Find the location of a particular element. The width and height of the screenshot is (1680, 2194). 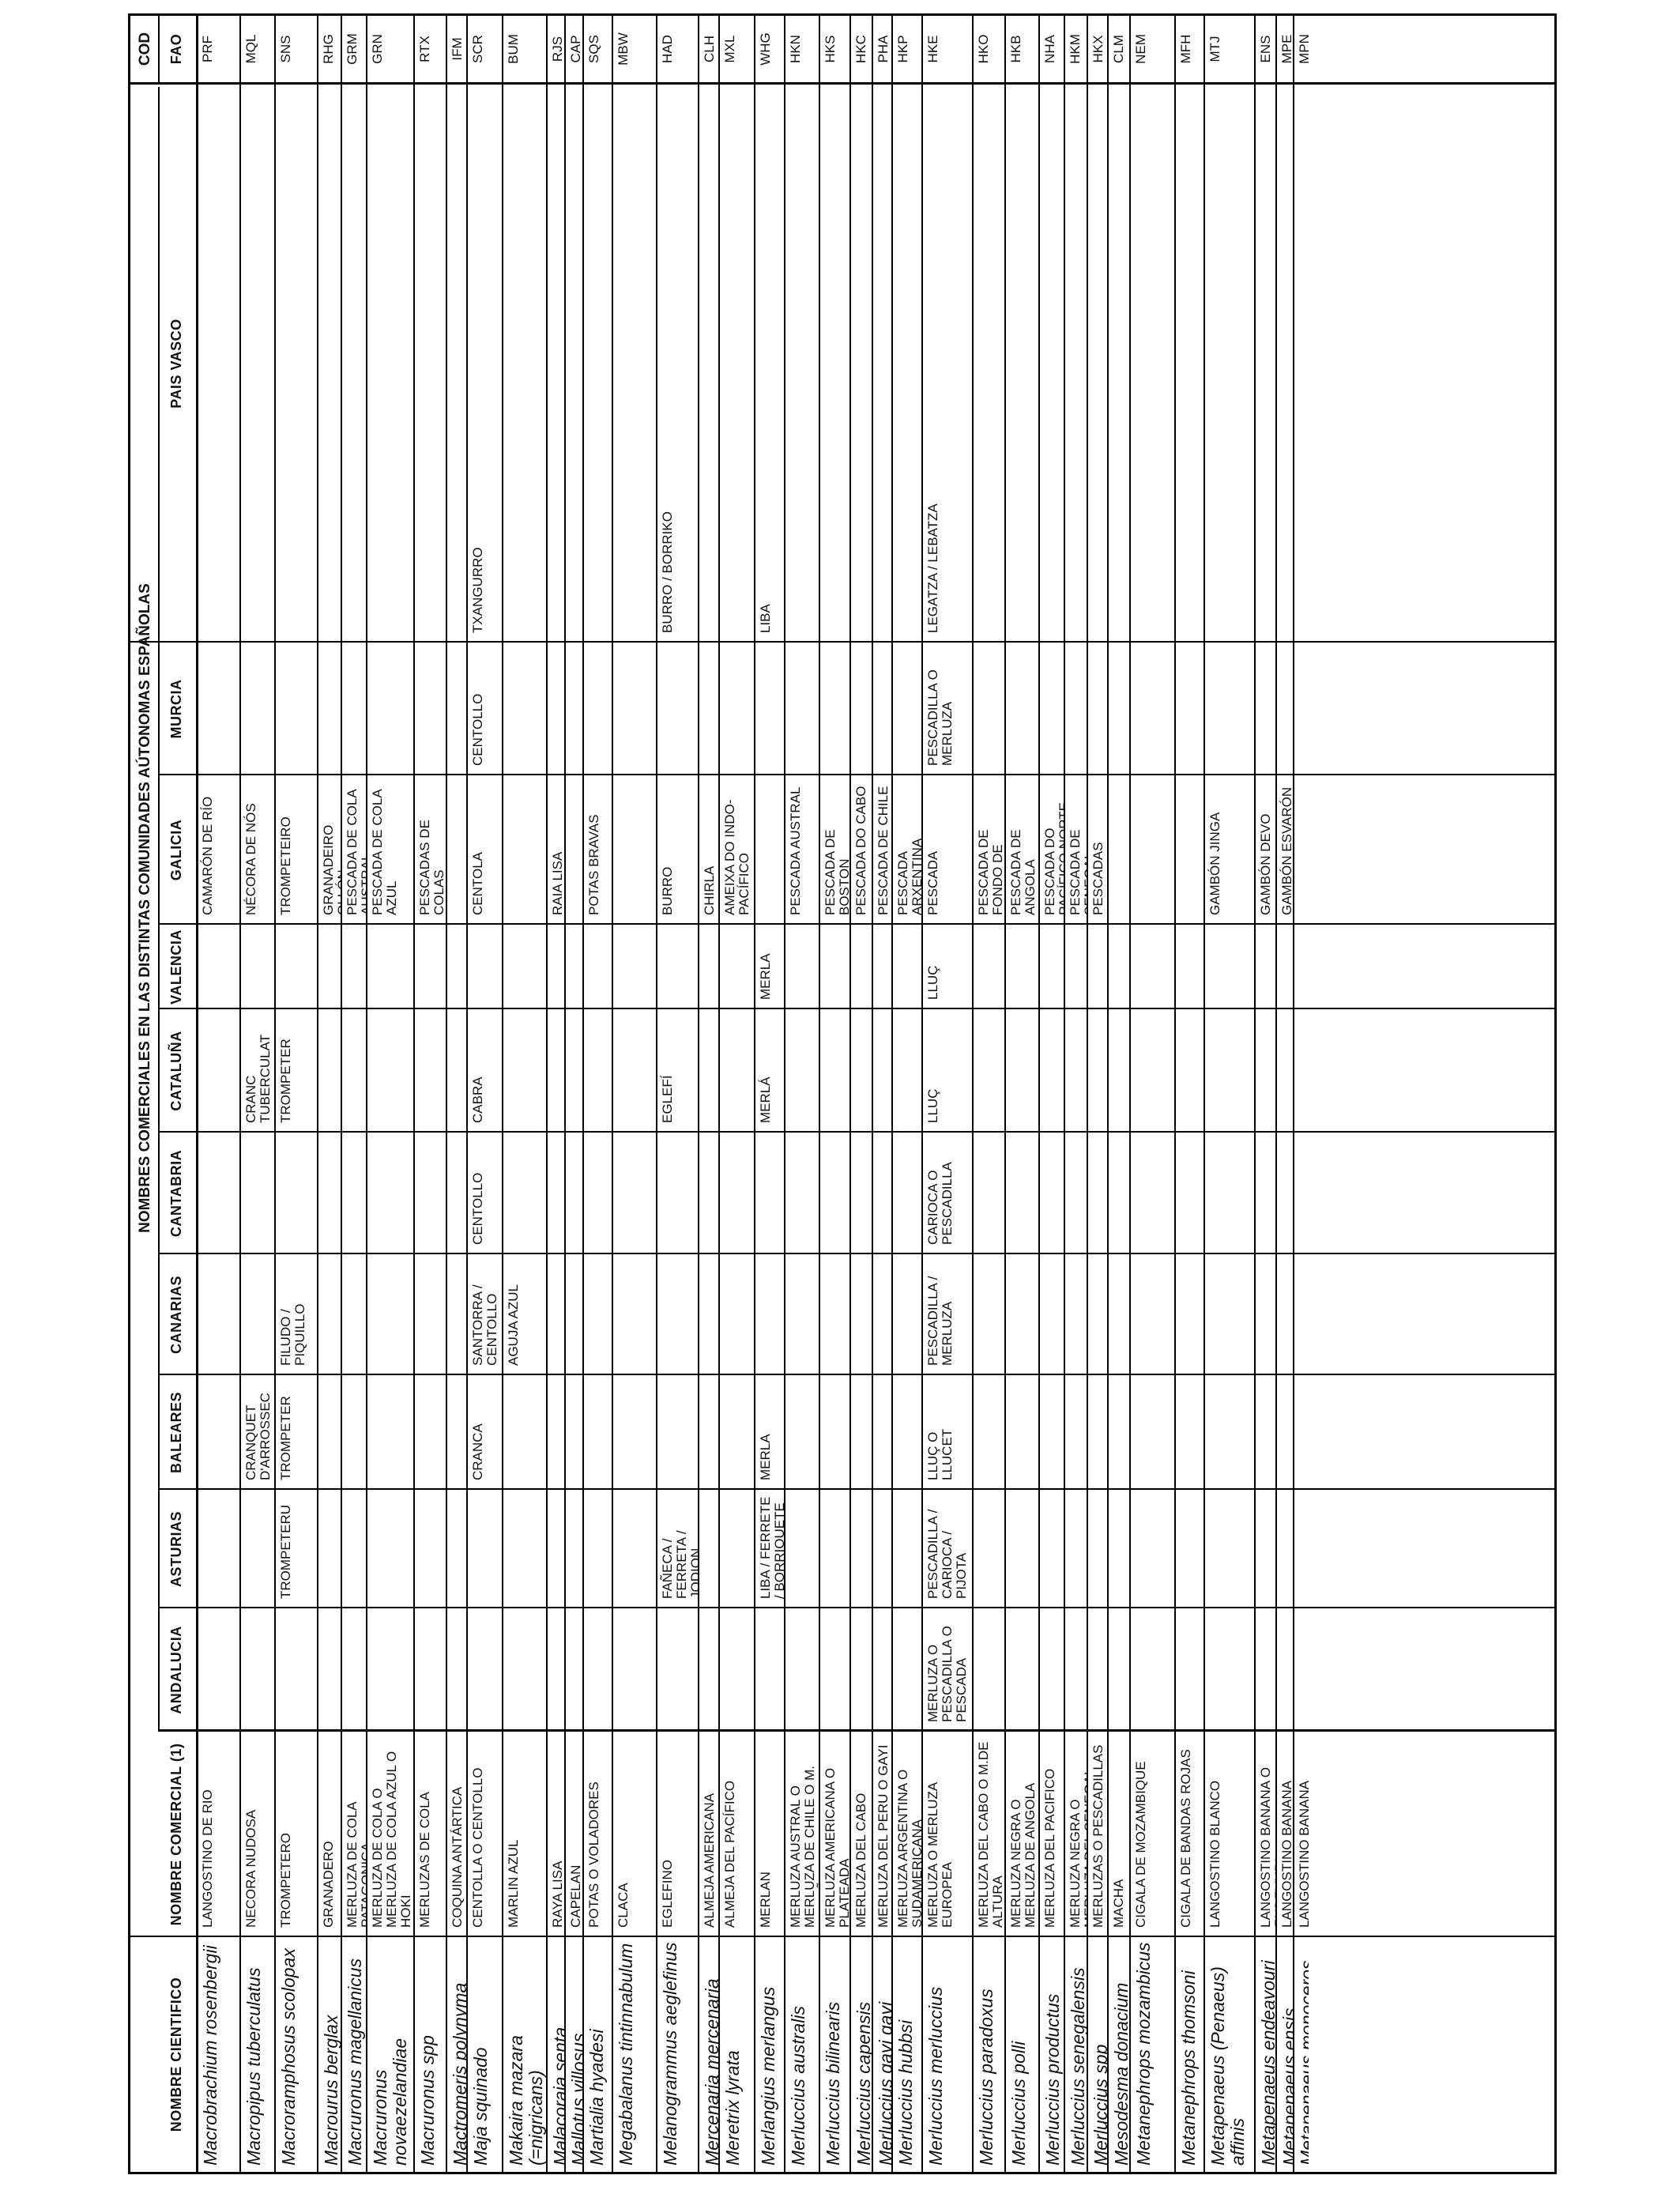

table-cell-fao: GRN is located at coordinates (377, 49).